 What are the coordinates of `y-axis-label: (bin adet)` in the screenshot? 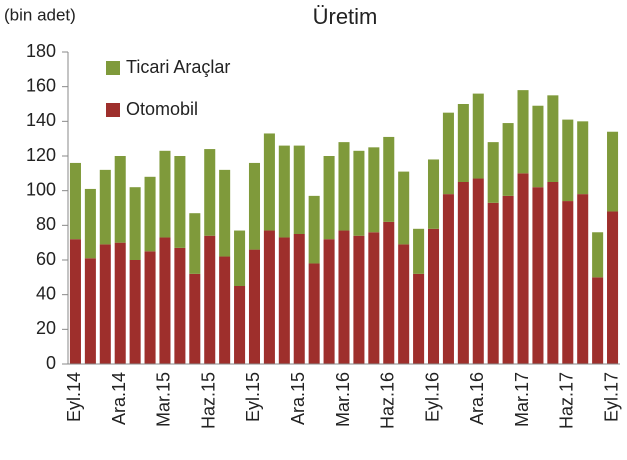 It's located at (40, 14).